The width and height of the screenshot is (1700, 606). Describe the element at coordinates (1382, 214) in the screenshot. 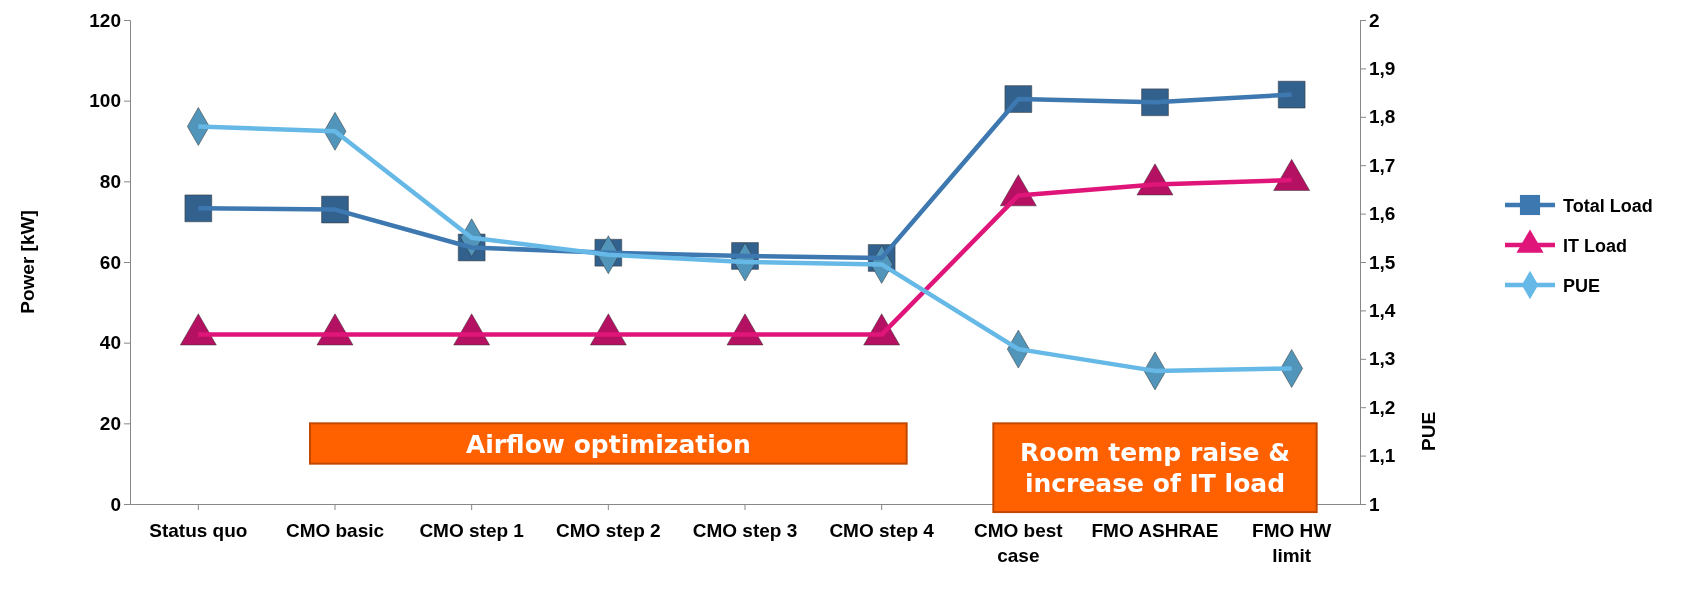

I see `y2-tick-label: 1,6` at that location.